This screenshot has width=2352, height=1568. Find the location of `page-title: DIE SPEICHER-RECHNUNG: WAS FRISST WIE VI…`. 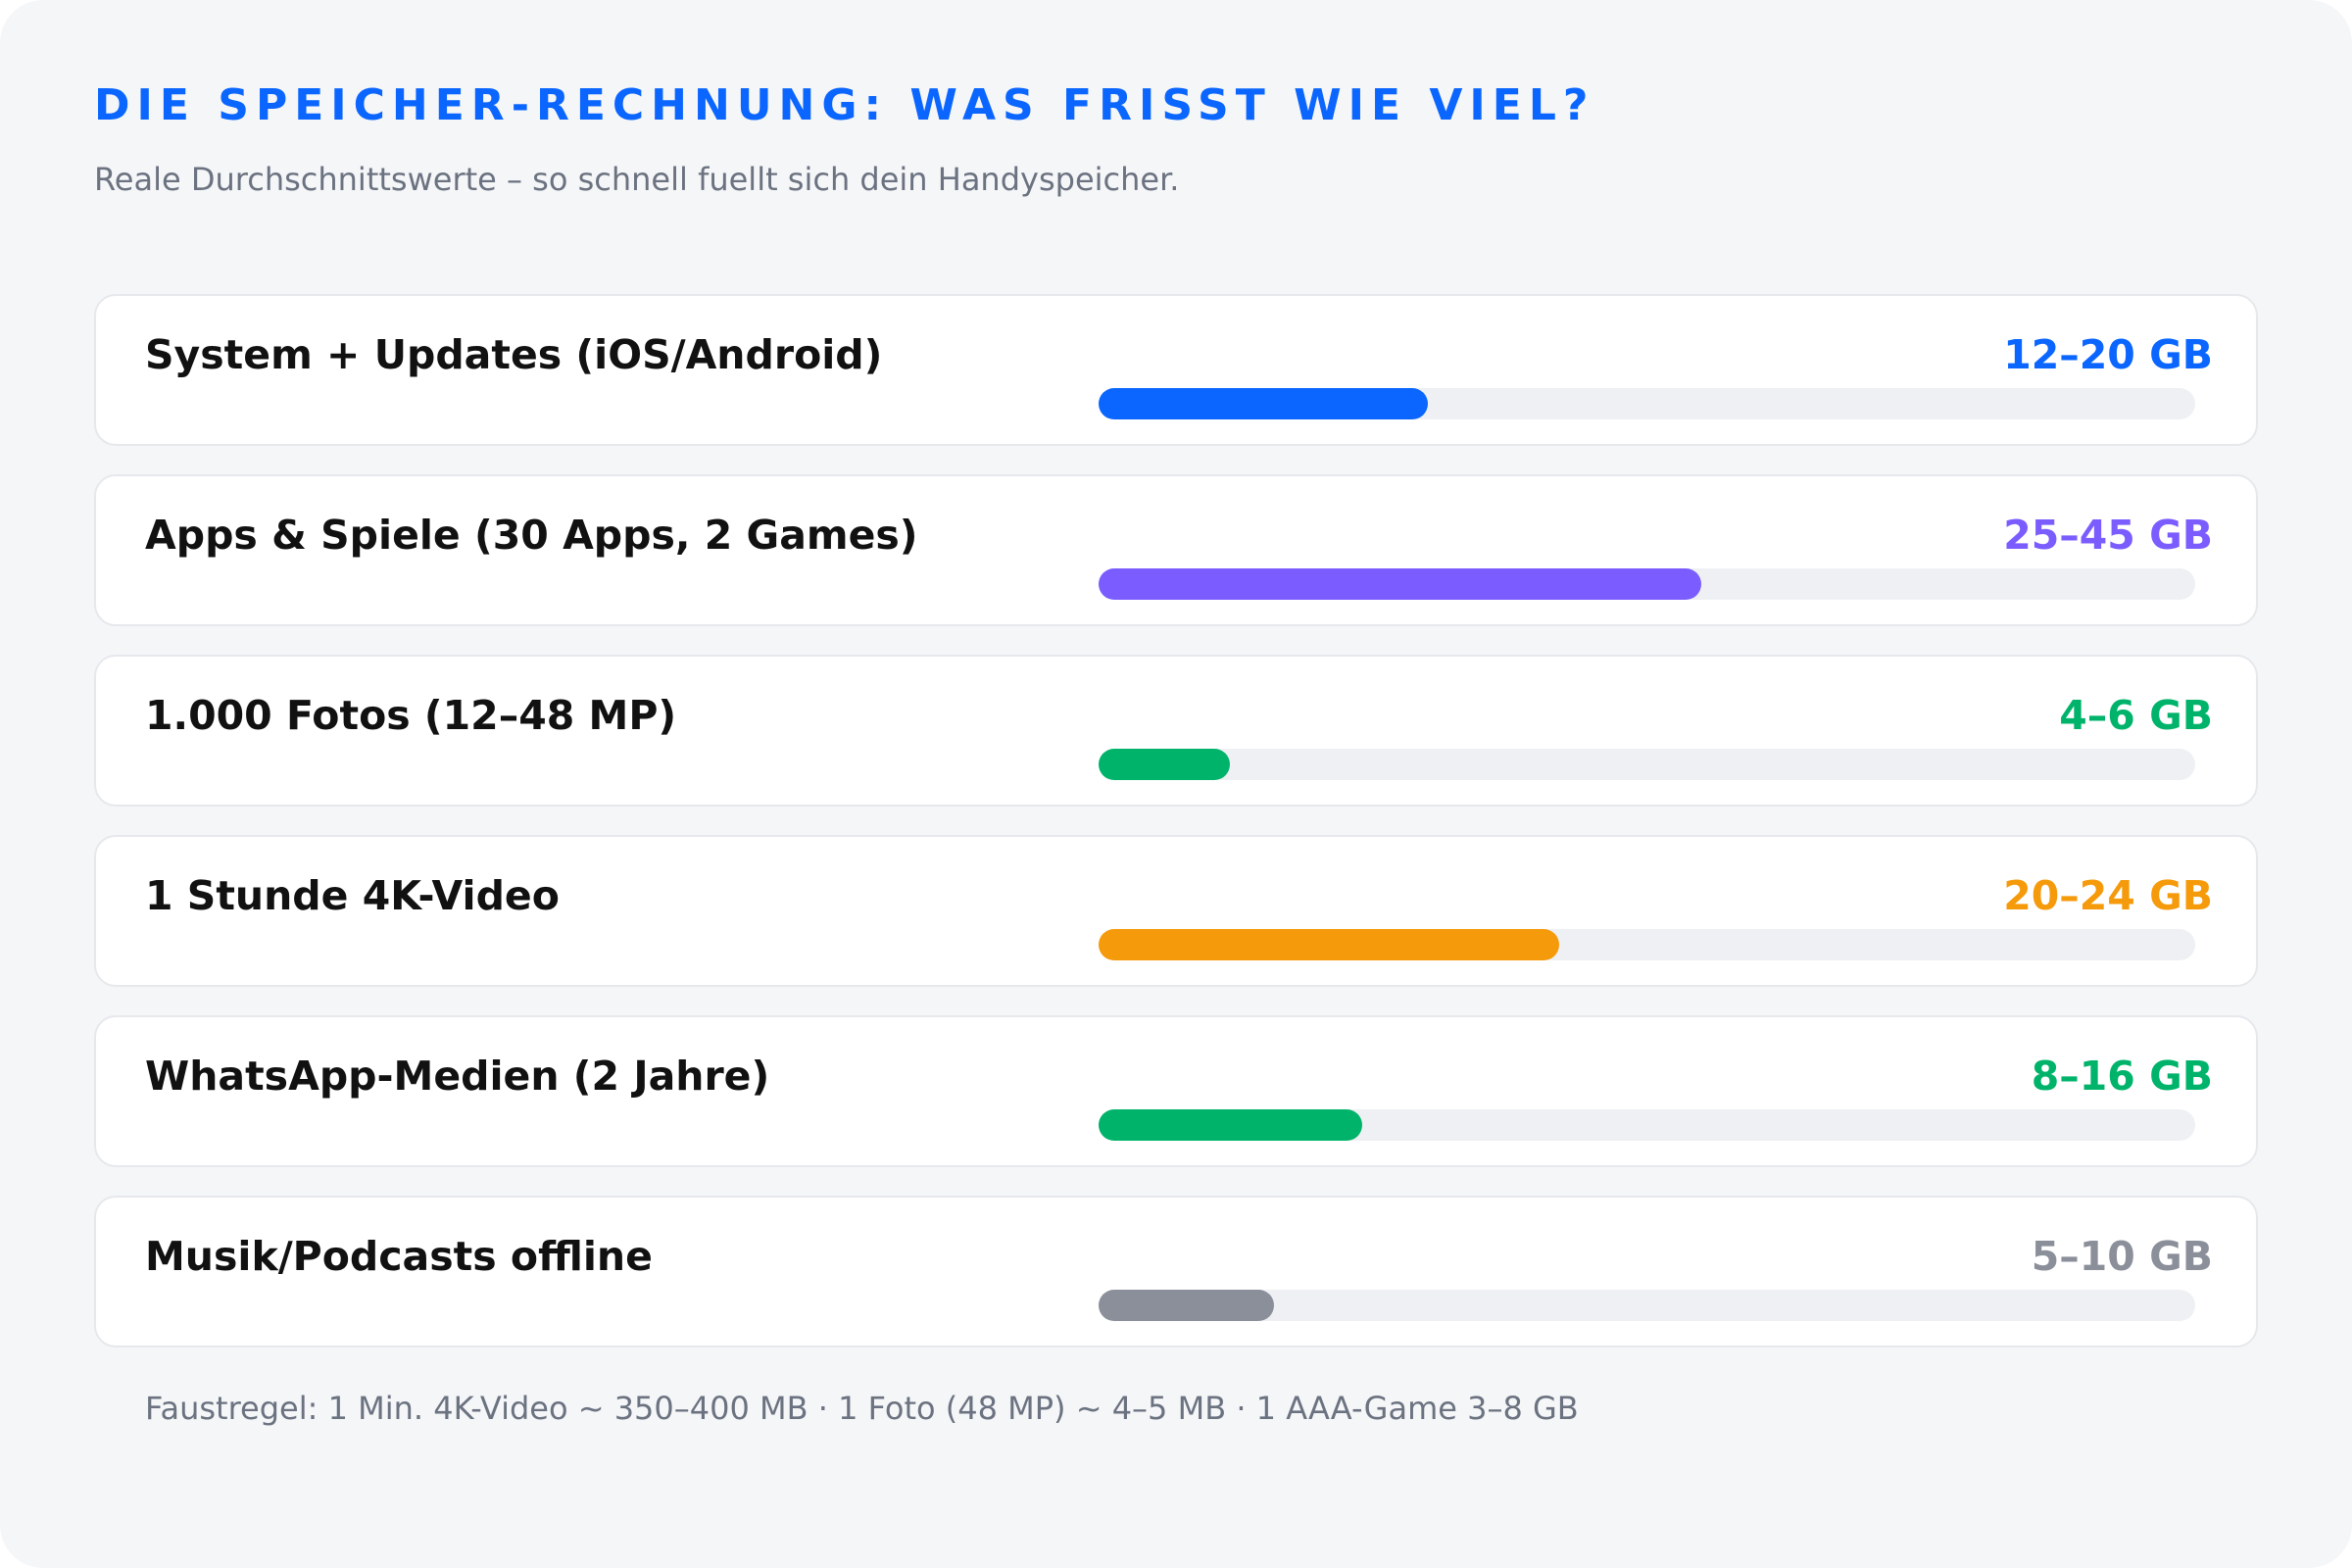

page-title: DIE SPEICHER-RECHNUNG: WAS FRISST WIE VI… is located at coordinates (844, 105).